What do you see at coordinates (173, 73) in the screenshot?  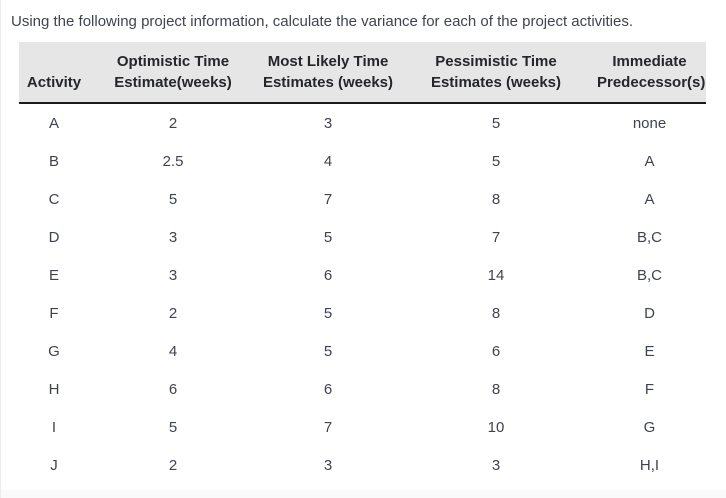 I see `column-header: Optimistic Time Estimate(weeks)` at bounding box center [173, 73].